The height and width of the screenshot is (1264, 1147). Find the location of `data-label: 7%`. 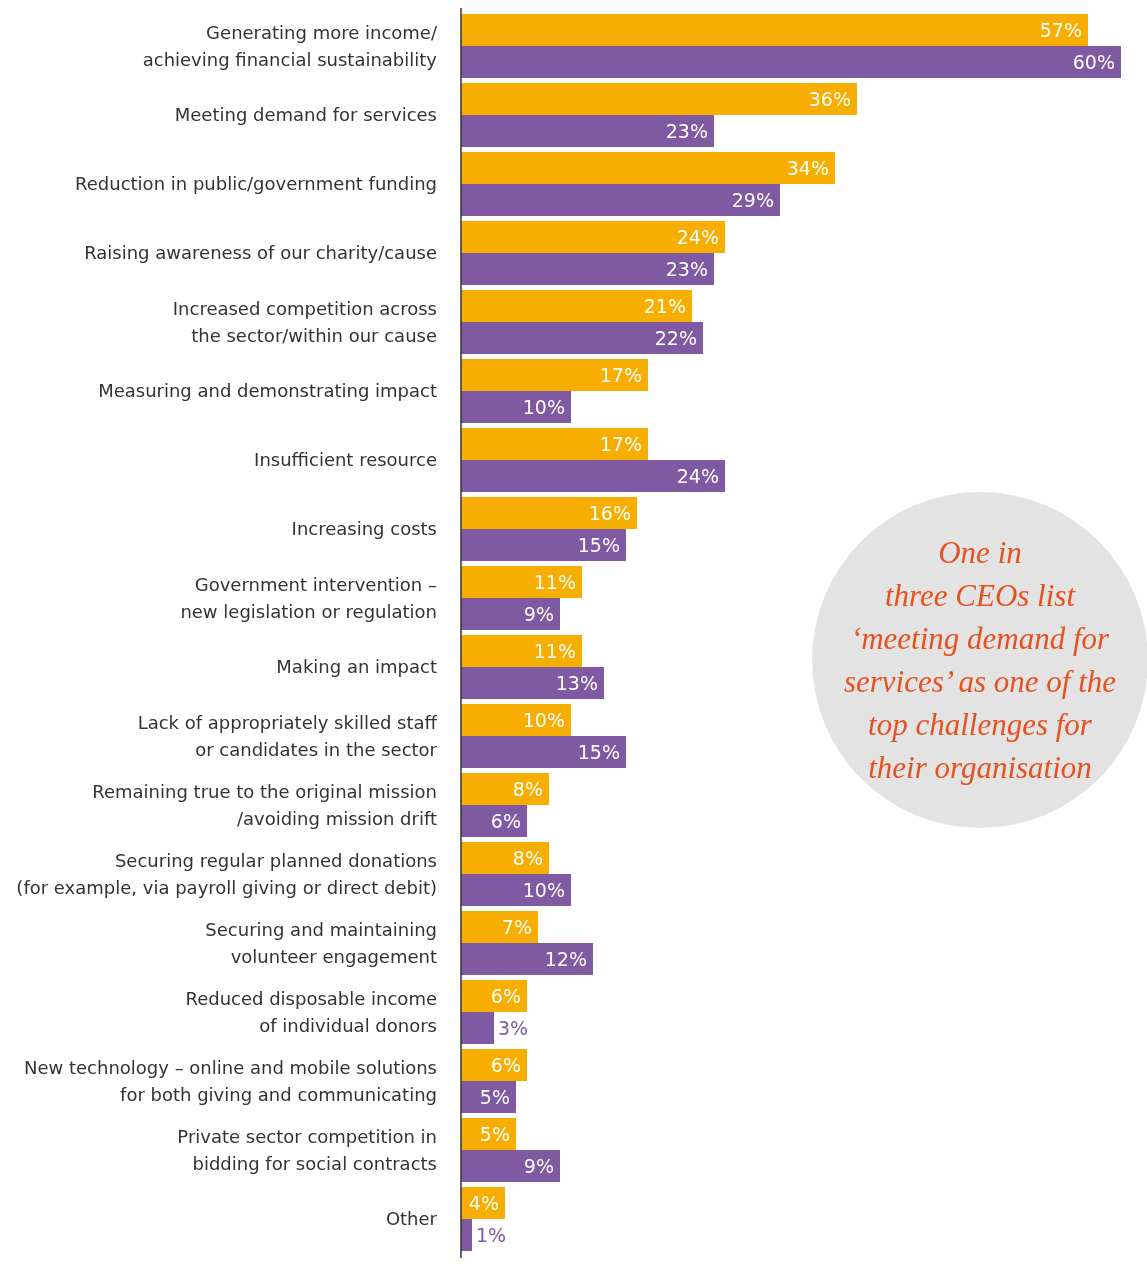

data-label: 7% is located at coordinates (516, 926).